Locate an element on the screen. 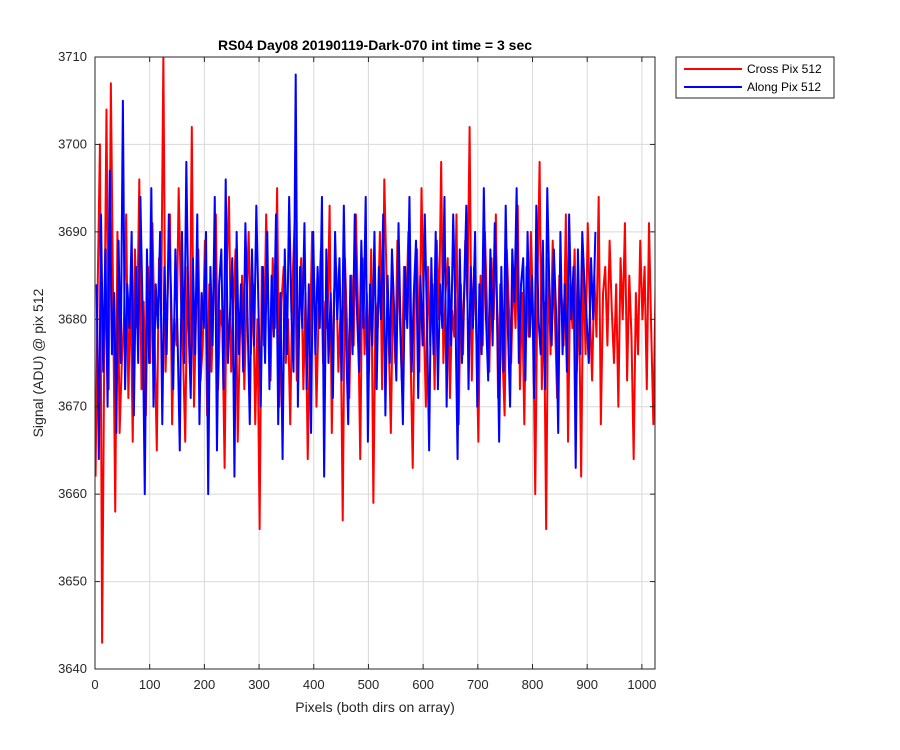  y-tick-label: 3680 is located at coordinates (72, 318).